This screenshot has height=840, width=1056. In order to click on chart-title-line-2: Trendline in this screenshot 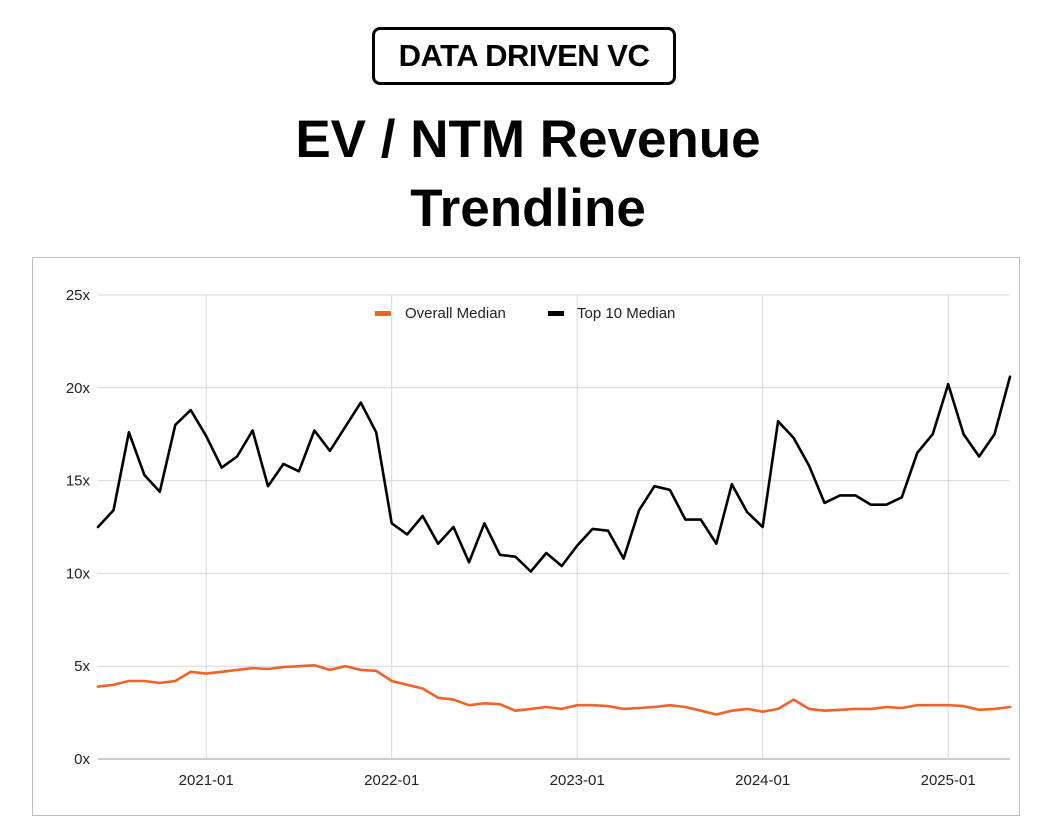, I will do `click(528, 208)`.